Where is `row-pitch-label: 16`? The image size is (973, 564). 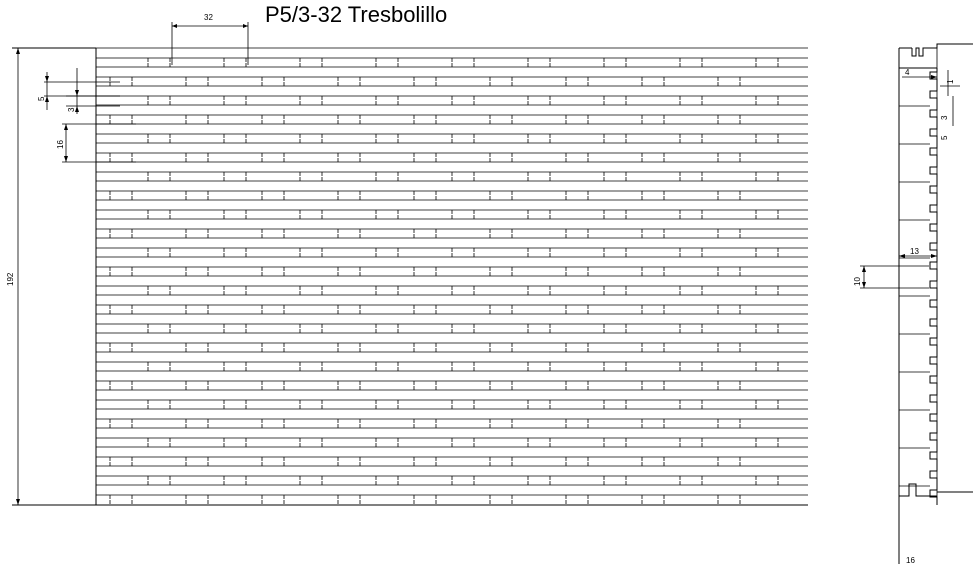
row-pitch-label: 16 is located at coordinates (60, 144).